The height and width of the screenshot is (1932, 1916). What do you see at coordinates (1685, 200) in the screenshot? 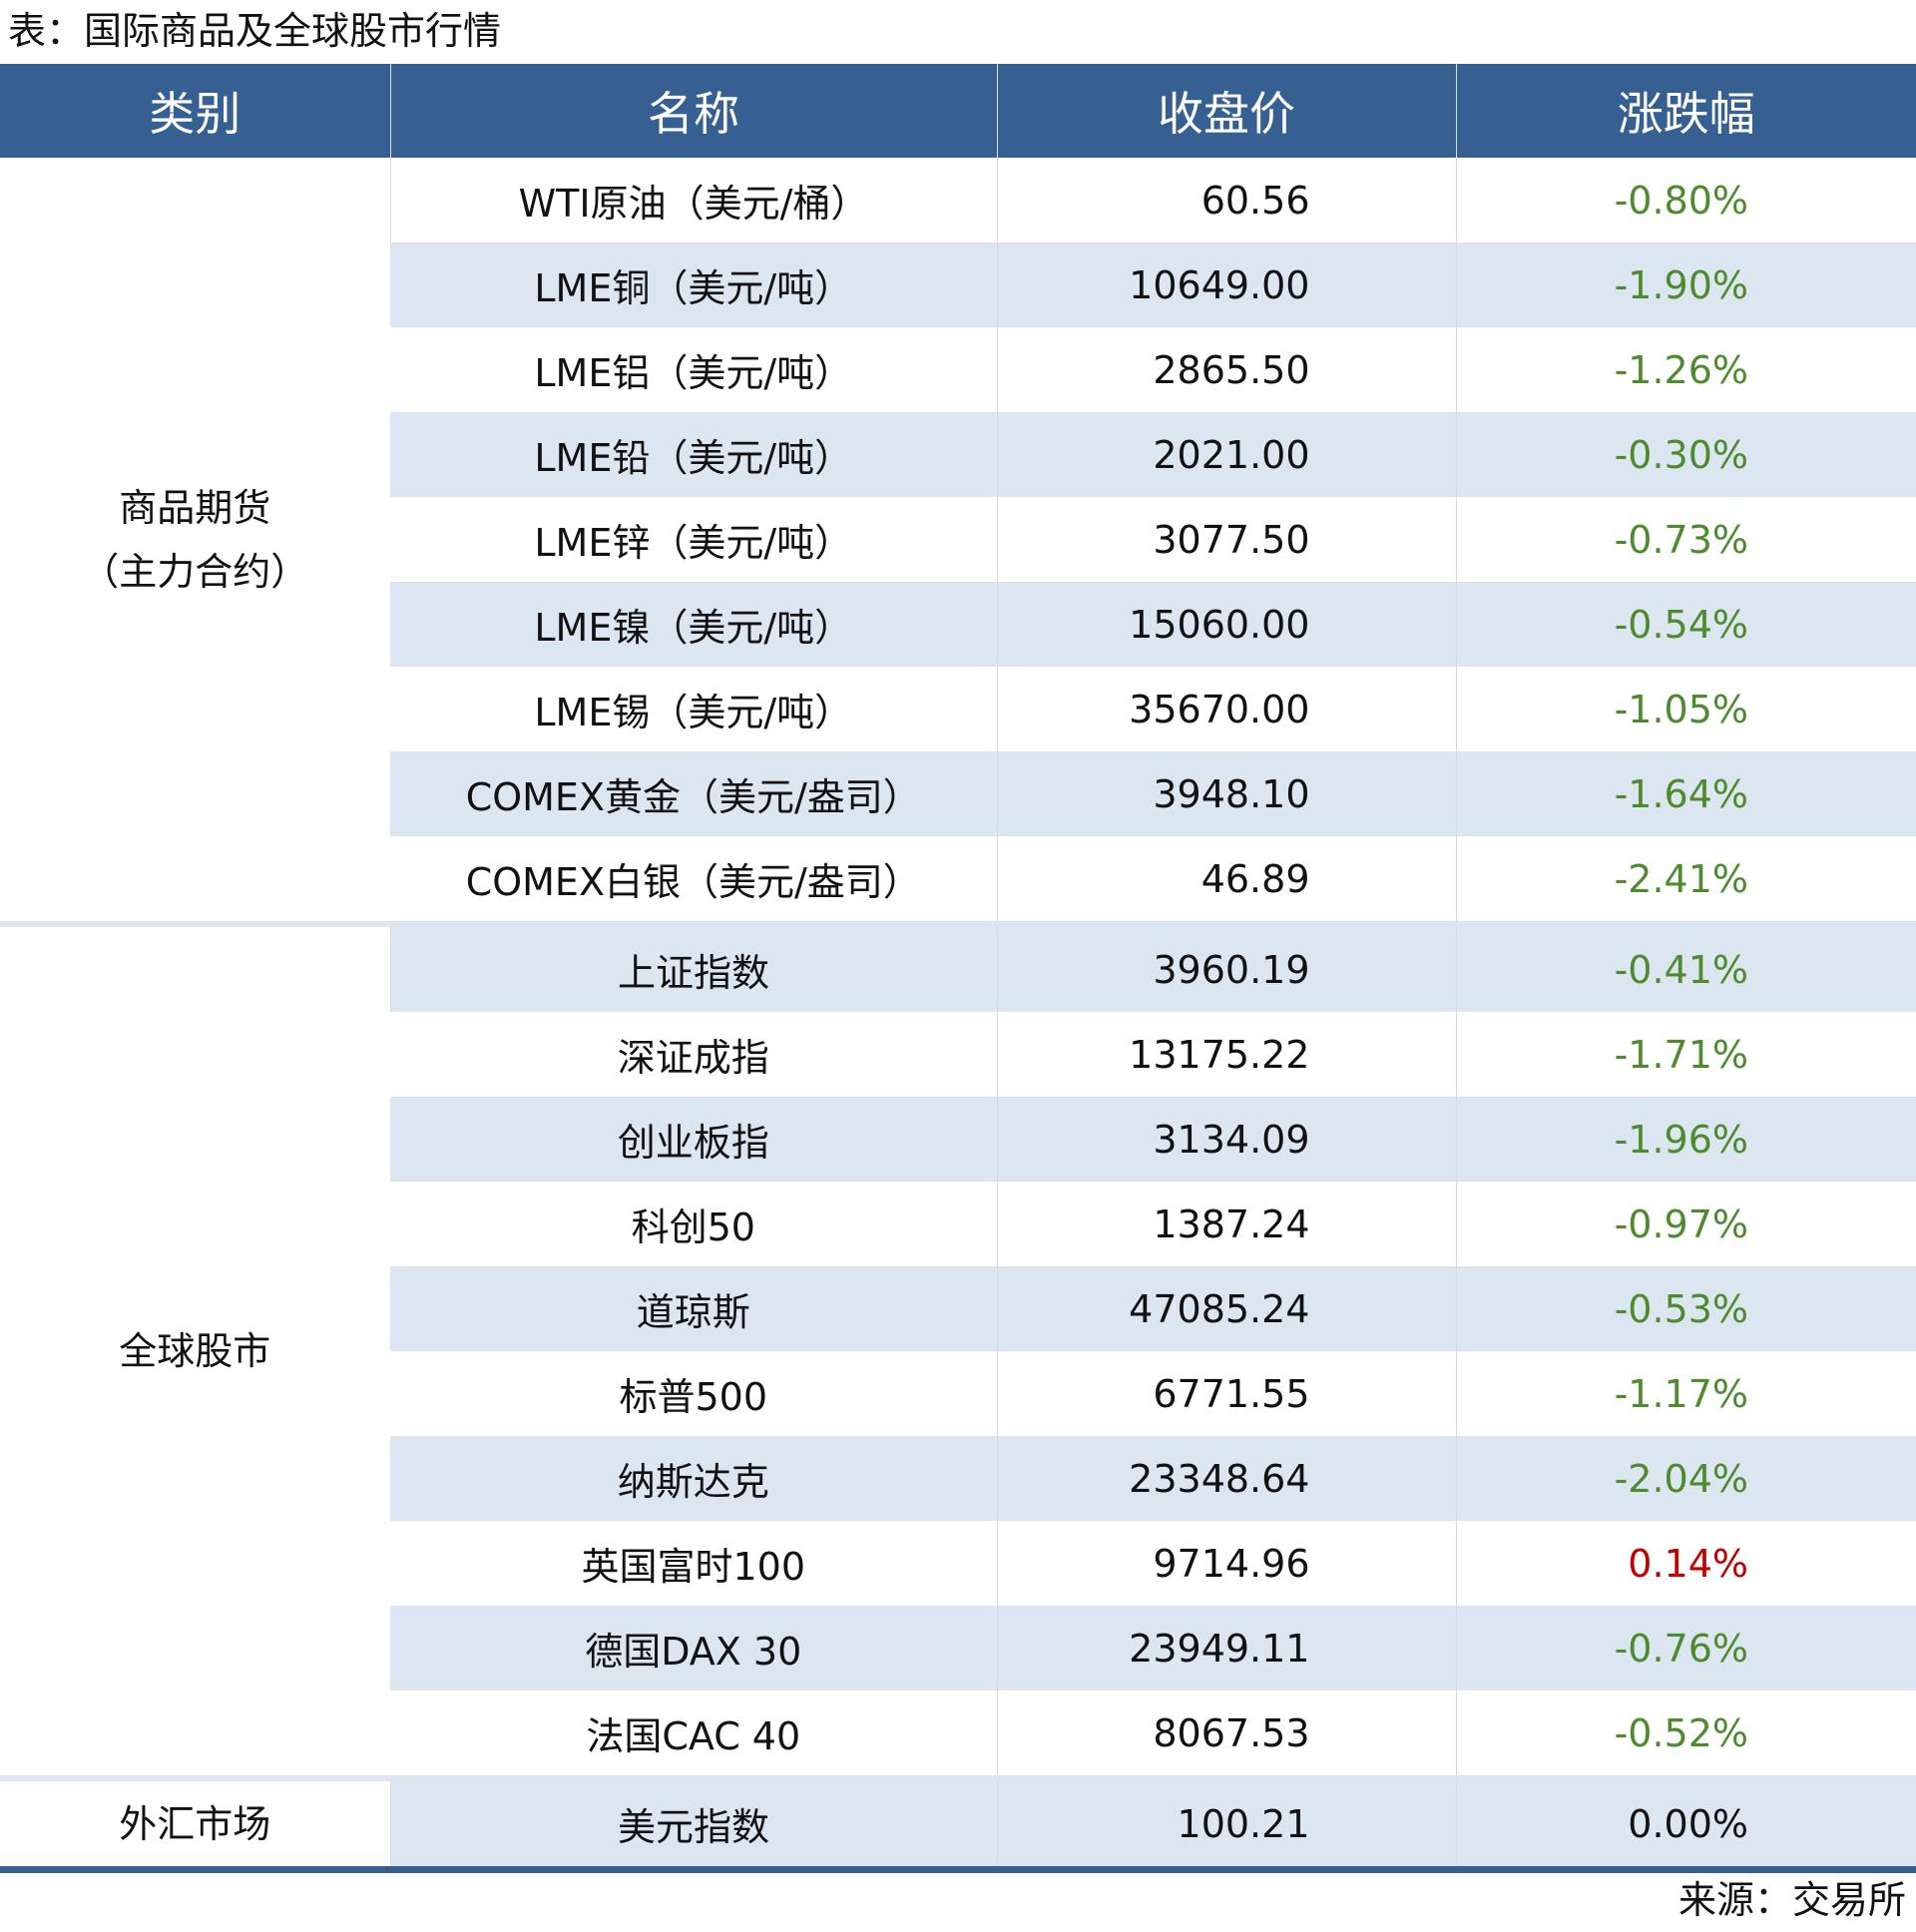
I see `change-percent: -0.80%` at bounding box center [1685, 200].